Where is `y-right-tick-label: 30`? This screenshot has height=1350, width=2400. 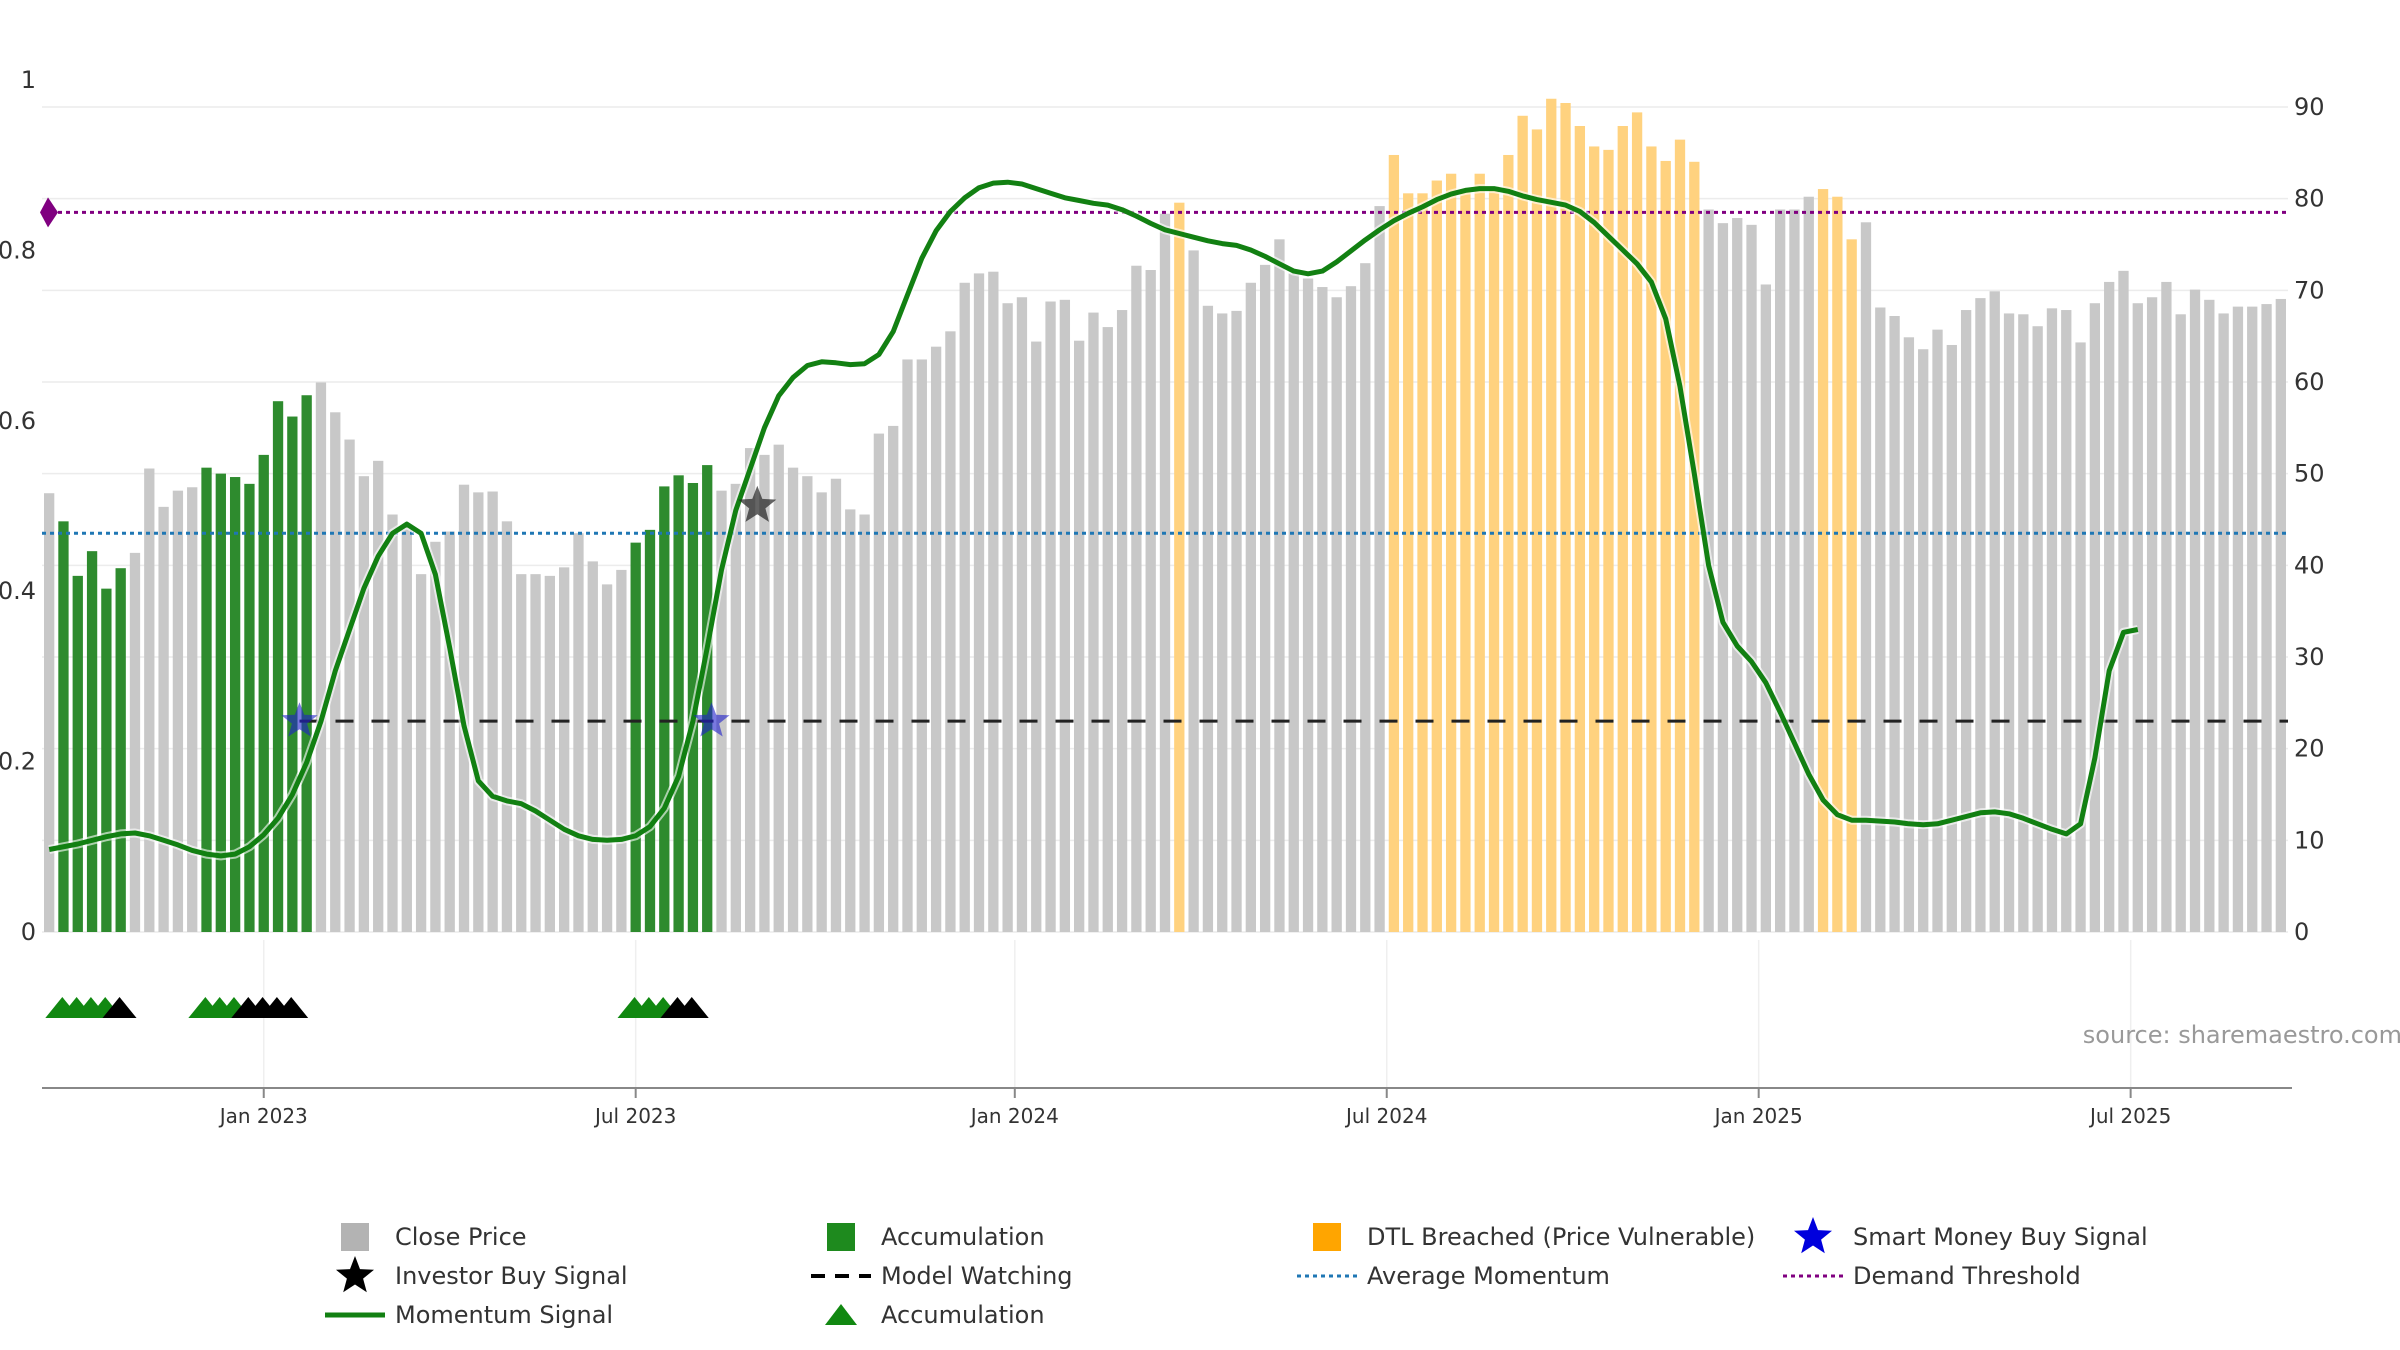 y-right-tick-label: 30 is located at coordinates (2309, 657).